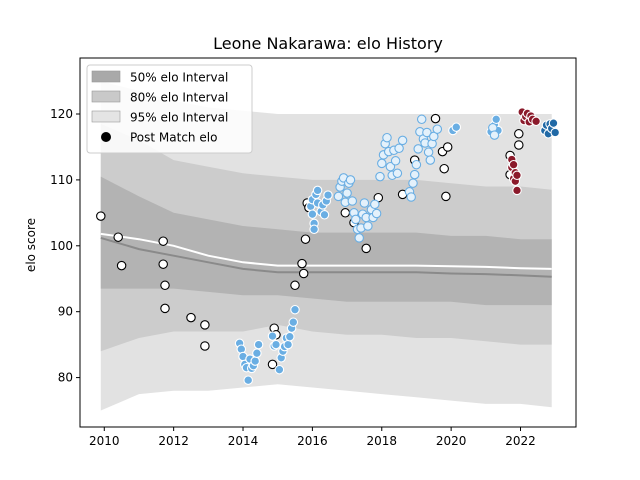 The width and height of the screenshot is (640, 480). What do you see at coordinates (173, 441) in the screenshot?
I see `x-tick-label: 2012` at bounding box center [173, 441].